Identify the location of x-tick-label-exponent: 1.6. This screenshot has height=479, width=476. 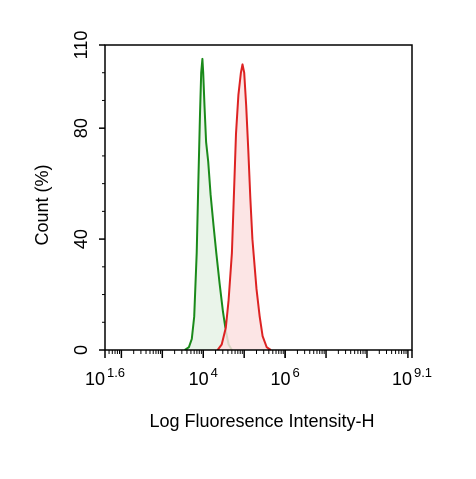
(116, 372).